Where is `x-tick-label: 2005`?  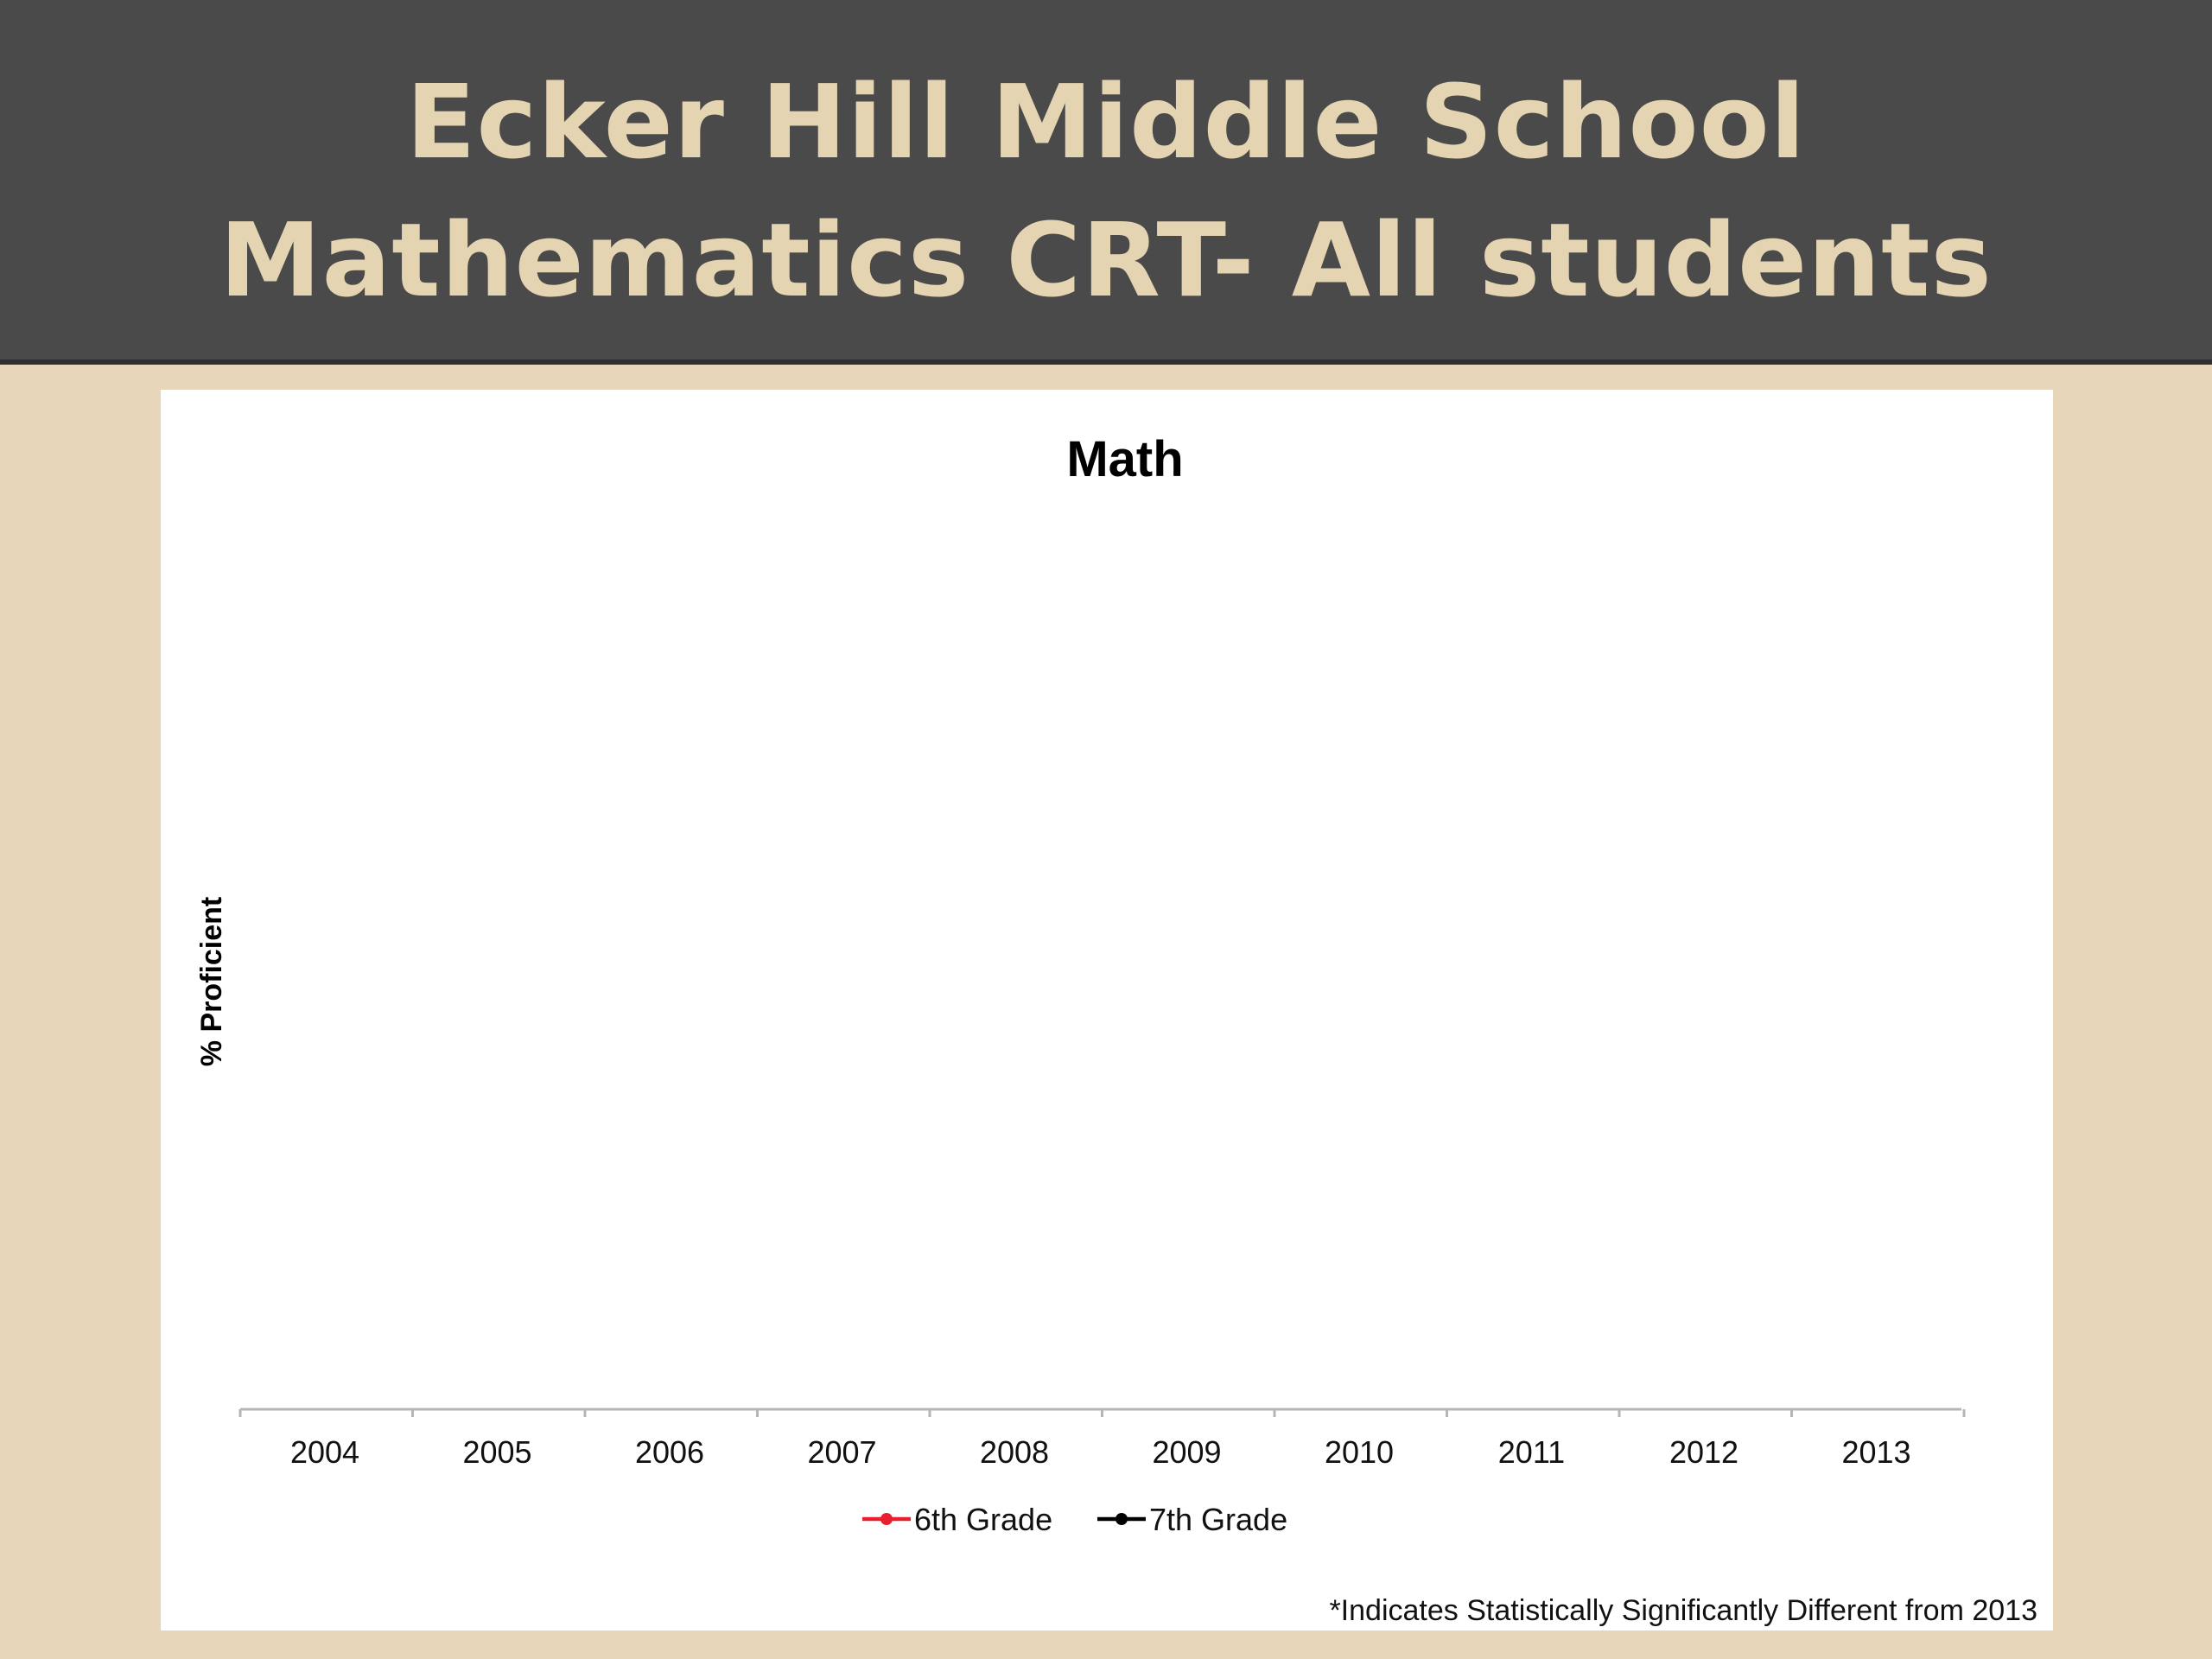
x-tick-label: 2005 is located at coordinates (496, 1452).